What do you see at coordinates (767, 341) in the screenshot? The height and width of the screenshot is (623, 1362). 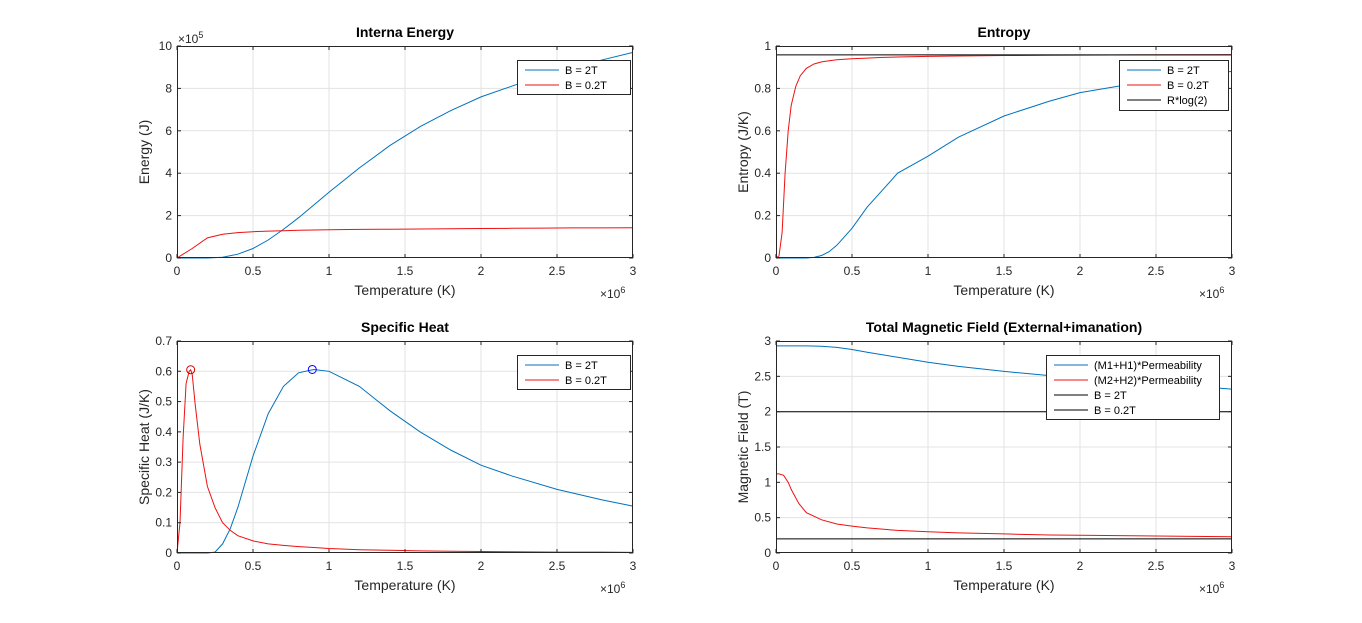 I see `y-tick-label: 3` at bounding box center [767, 341].